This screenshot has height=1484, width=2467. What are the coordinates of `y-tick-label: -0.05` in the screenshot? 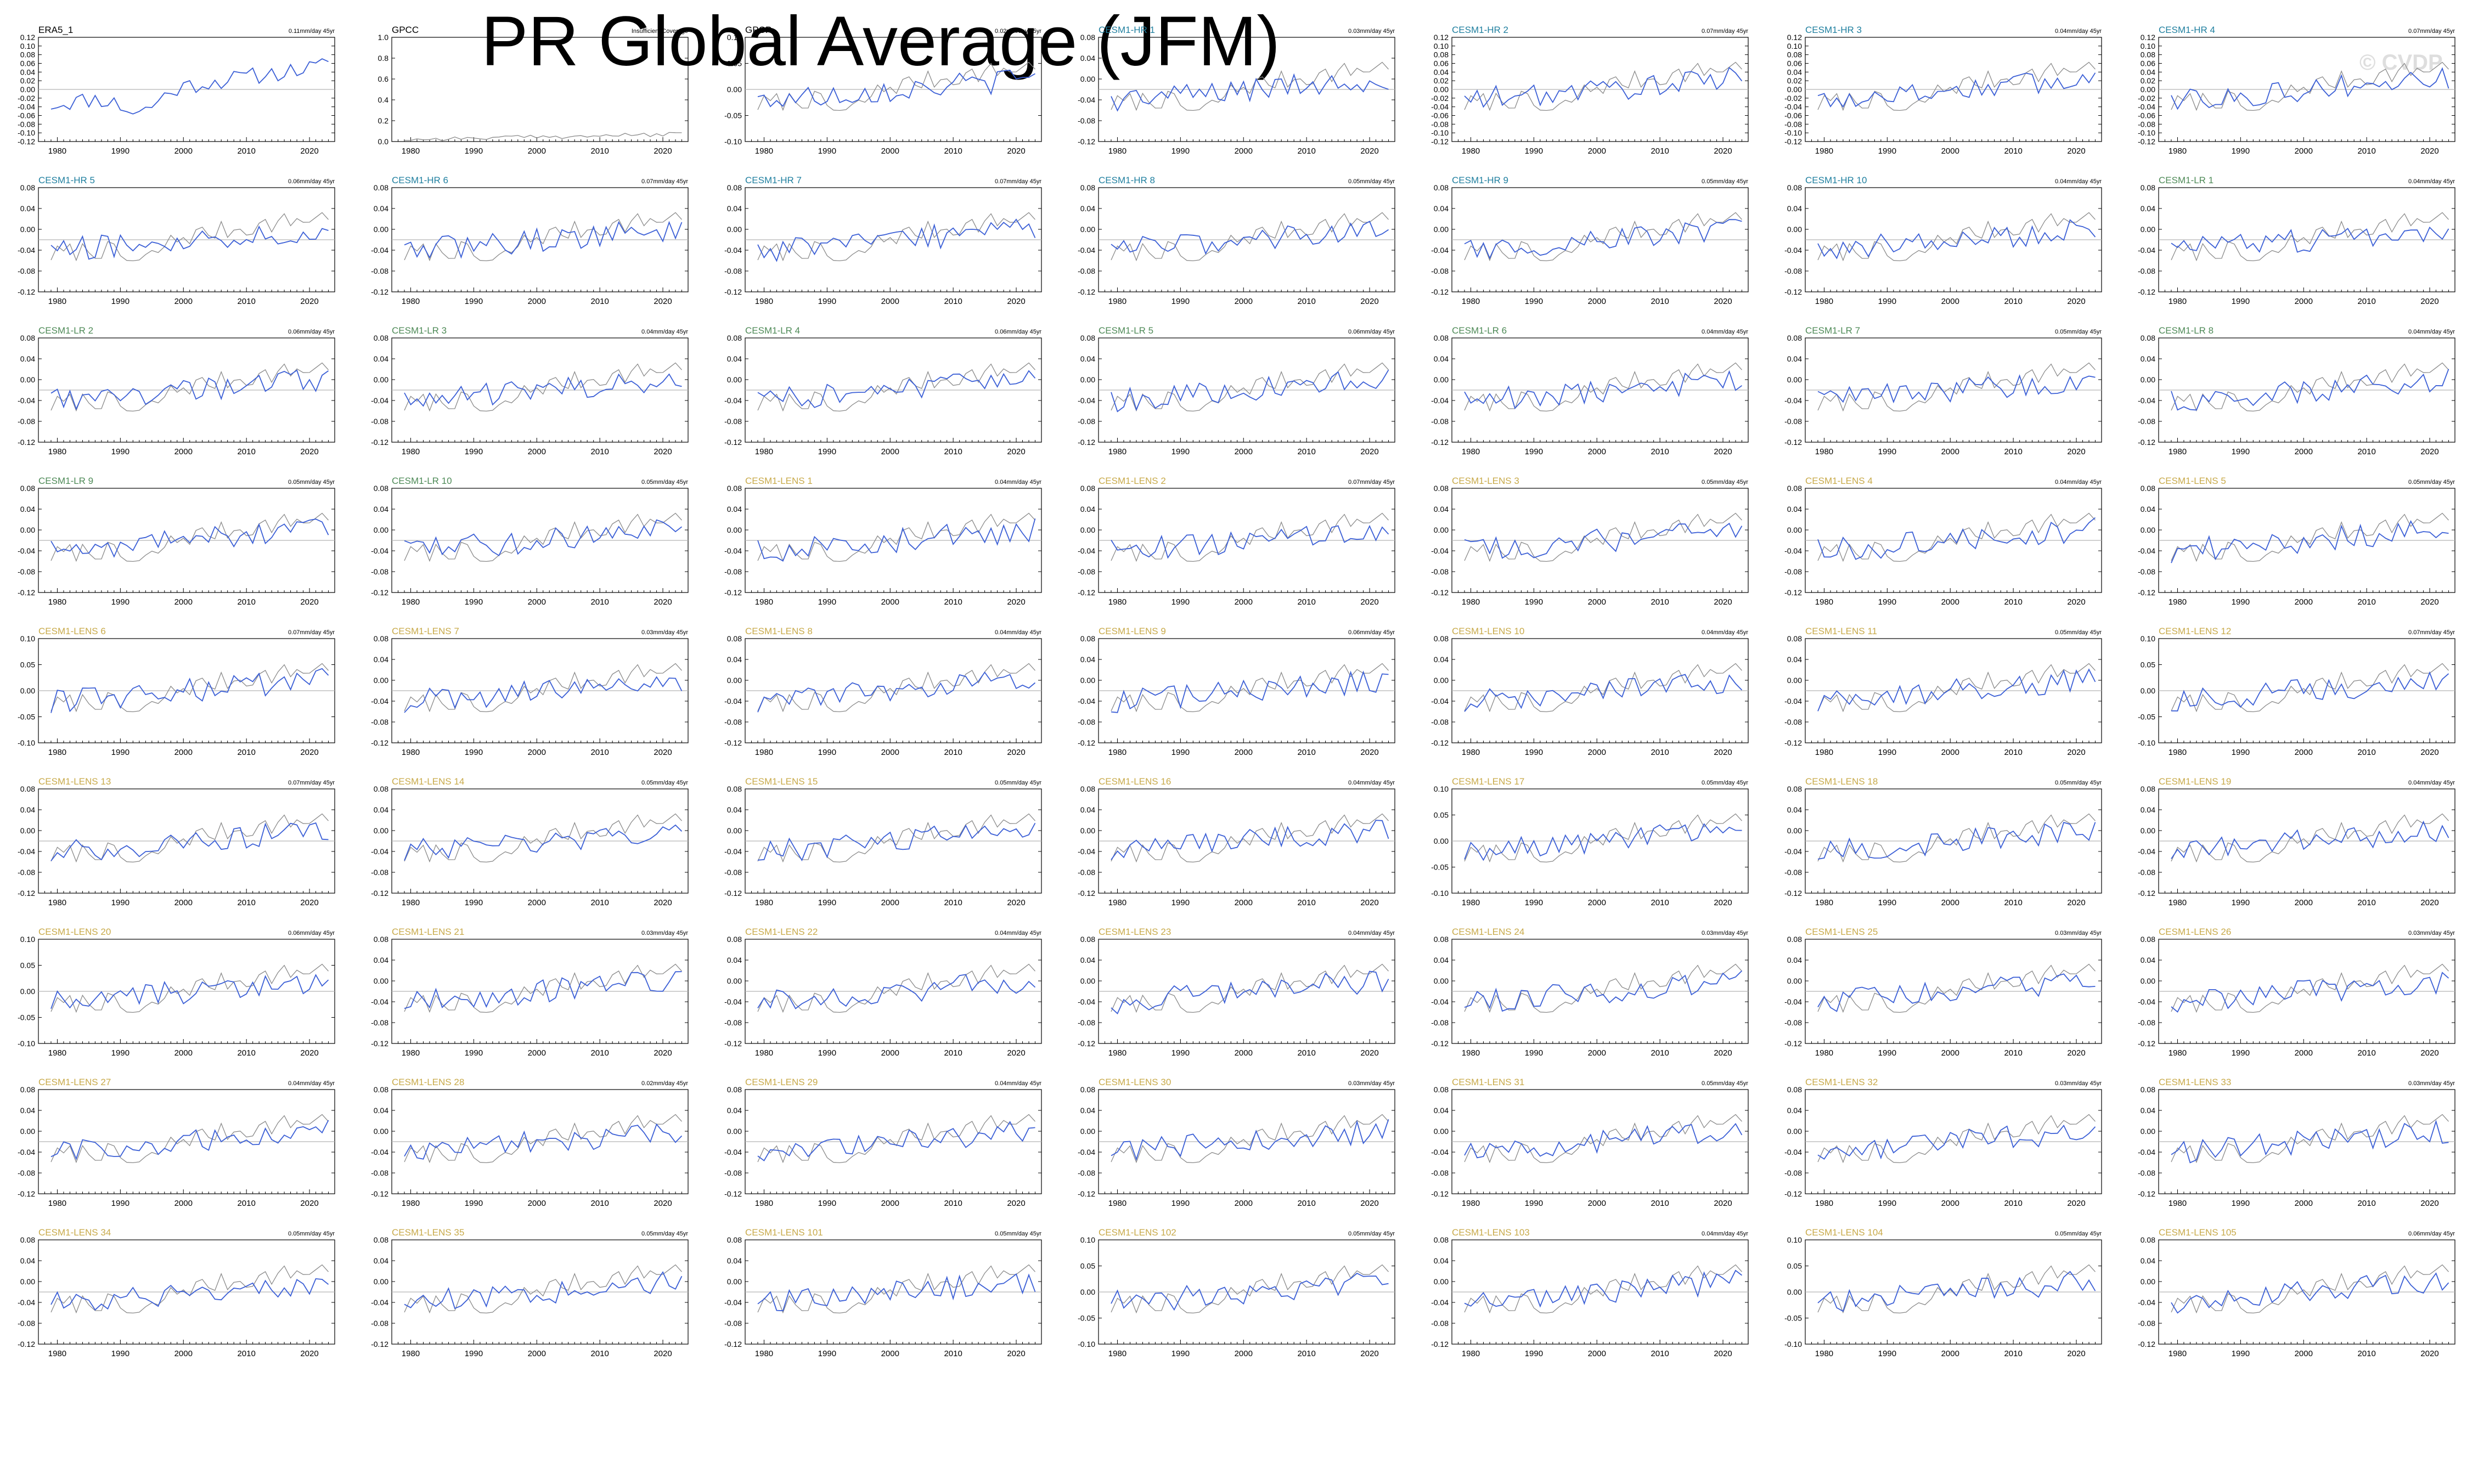 It's located at (1086, 1318).